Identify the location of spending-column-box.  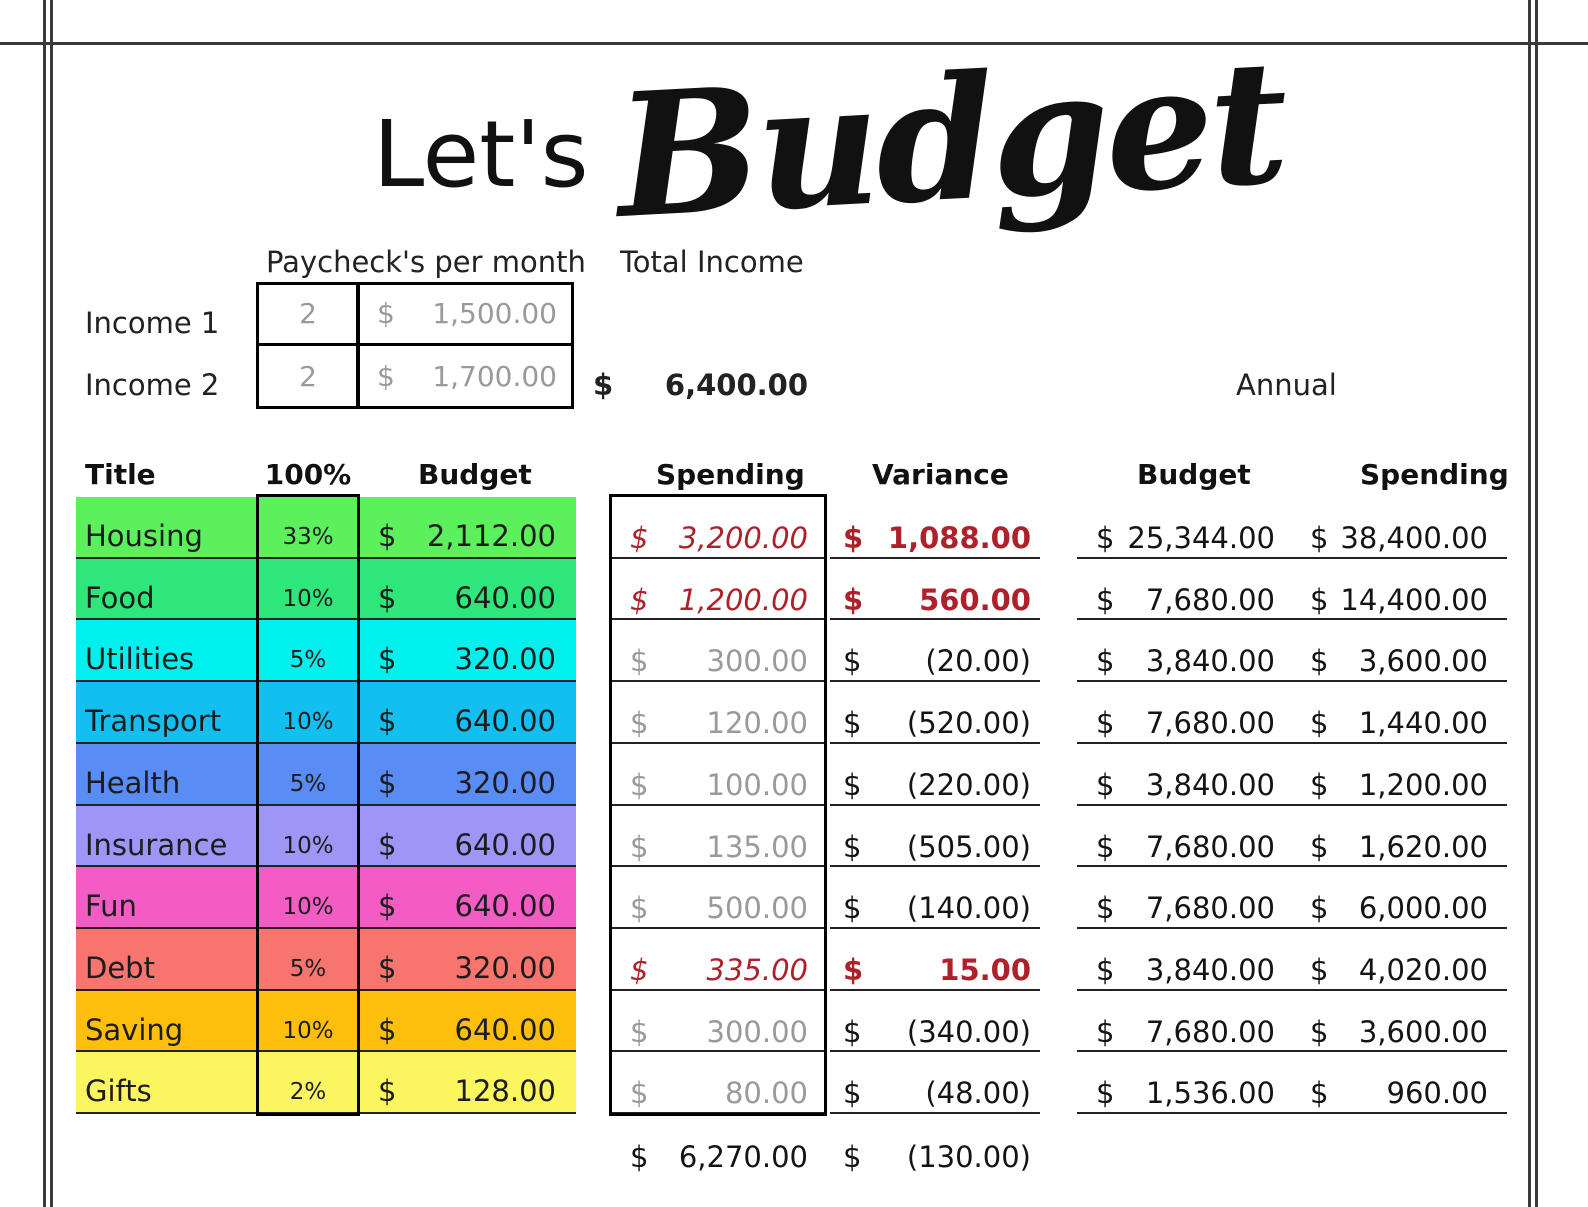
(718, 805).